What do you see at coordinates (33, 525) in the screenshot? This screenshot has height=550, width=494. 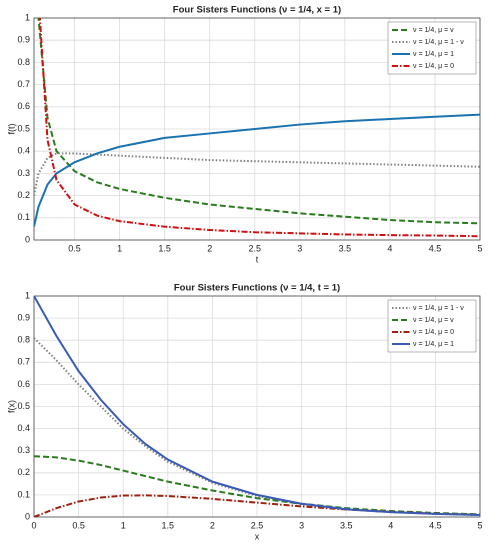 I see `x-tick-label: 0` at bounding box center [33, 525].